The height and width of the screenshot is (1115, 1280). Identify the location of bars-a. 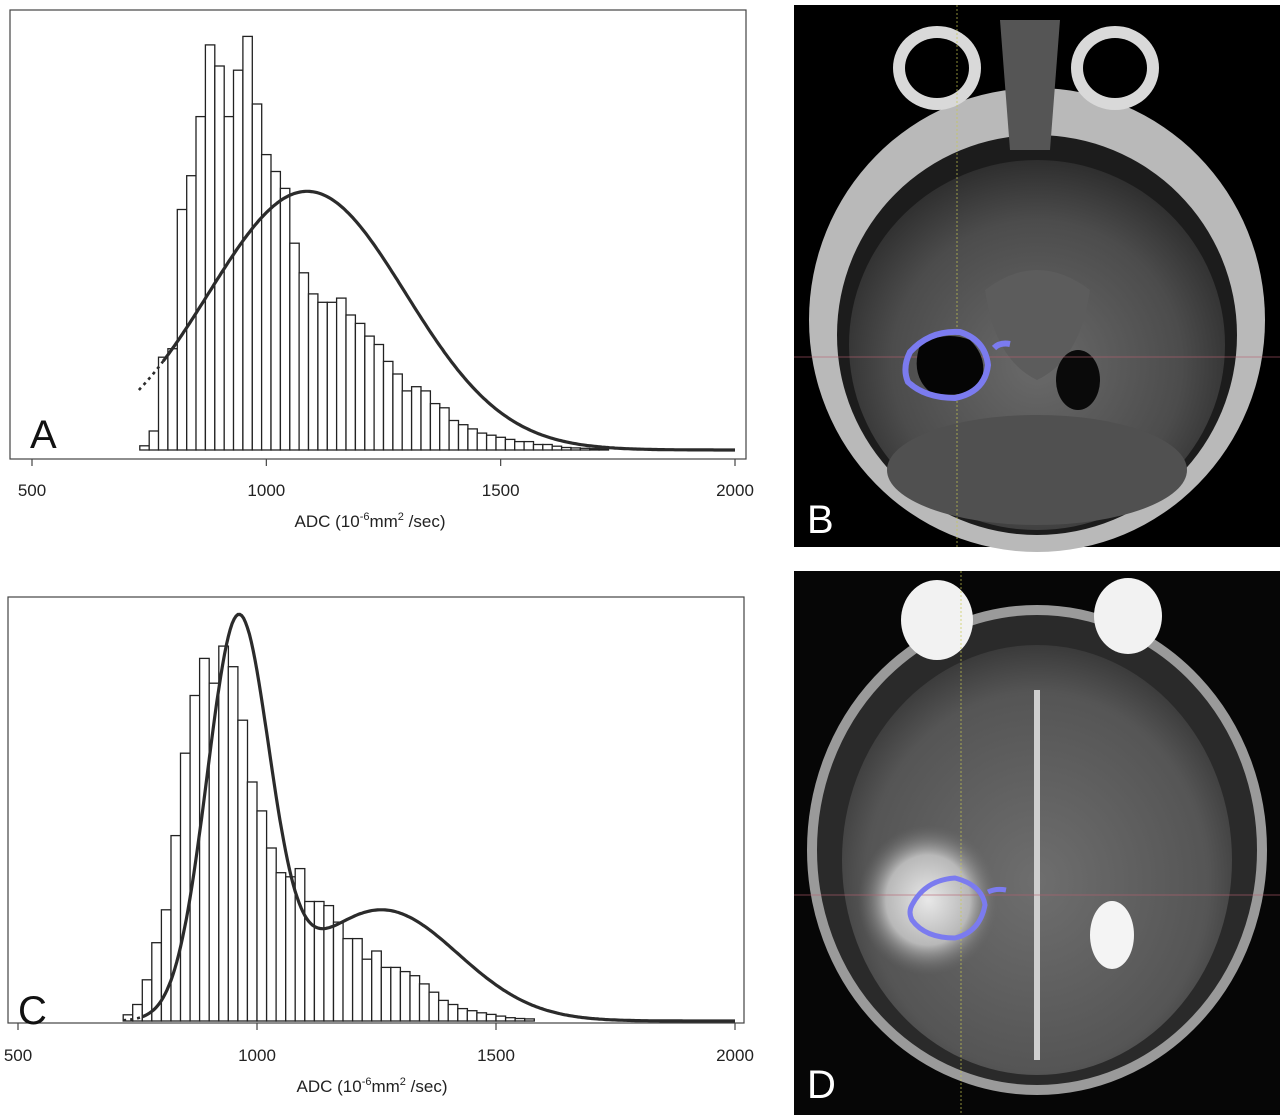
(374, 243).